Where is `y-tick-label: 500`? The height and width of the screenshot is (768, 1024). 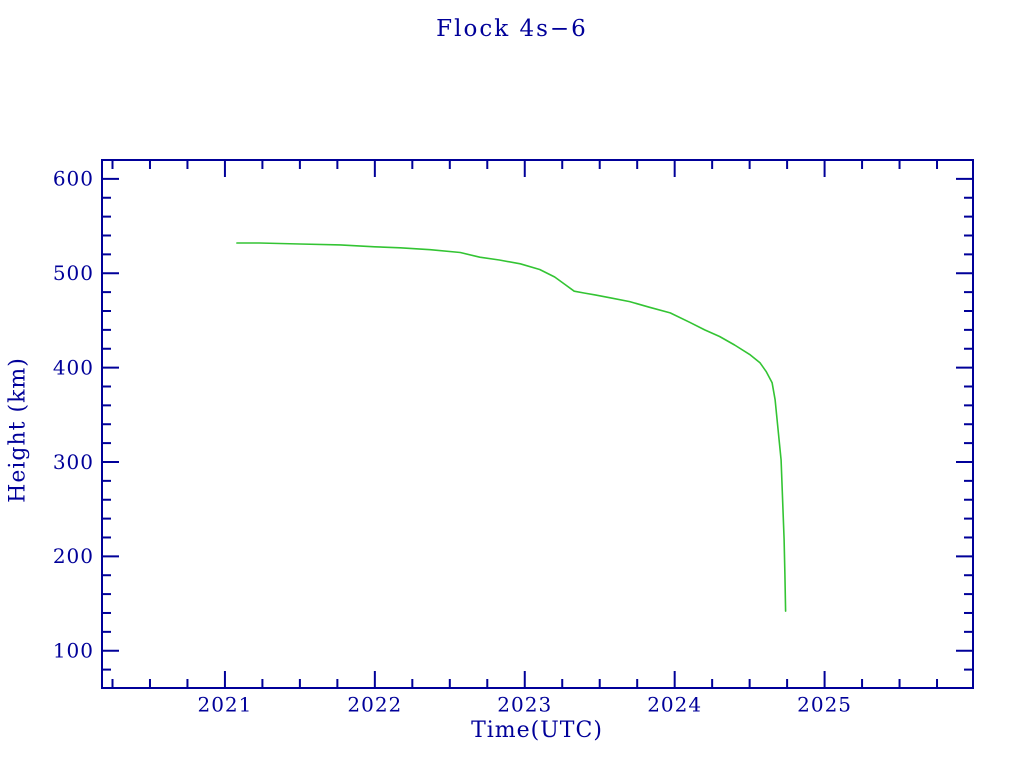 y-tick-label: 500 is located at coordinates (73, 273).